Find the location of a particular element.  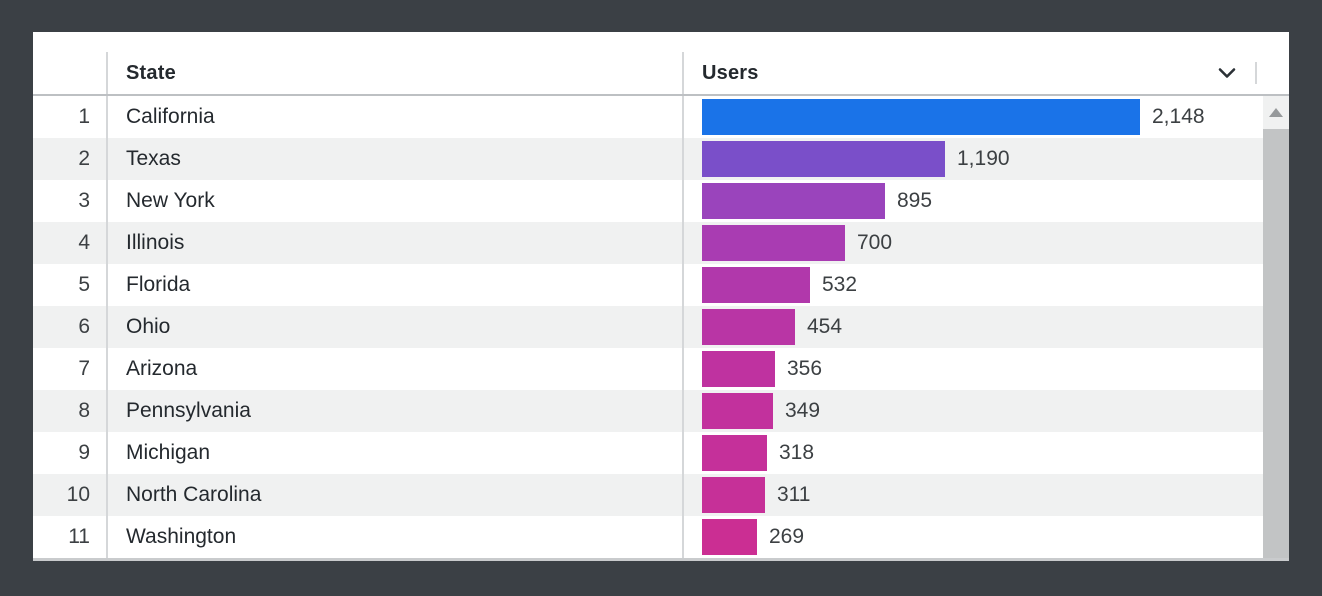

table-header-row: State Users is located at coordinates (661, 73).